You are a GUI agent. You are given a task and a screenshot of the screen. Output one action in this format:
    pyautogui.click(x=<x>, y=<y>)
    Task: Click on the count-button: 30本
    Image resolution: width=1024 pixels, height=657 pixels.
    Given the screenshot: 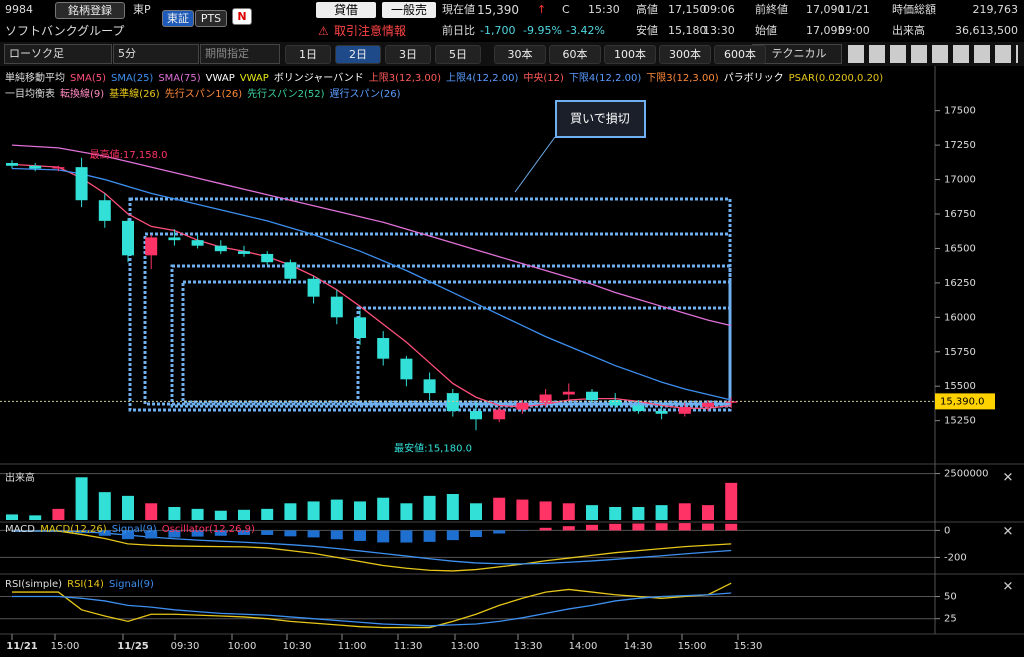 What is the action you would take?
    pyautogui.click(x=520, y=54)
    